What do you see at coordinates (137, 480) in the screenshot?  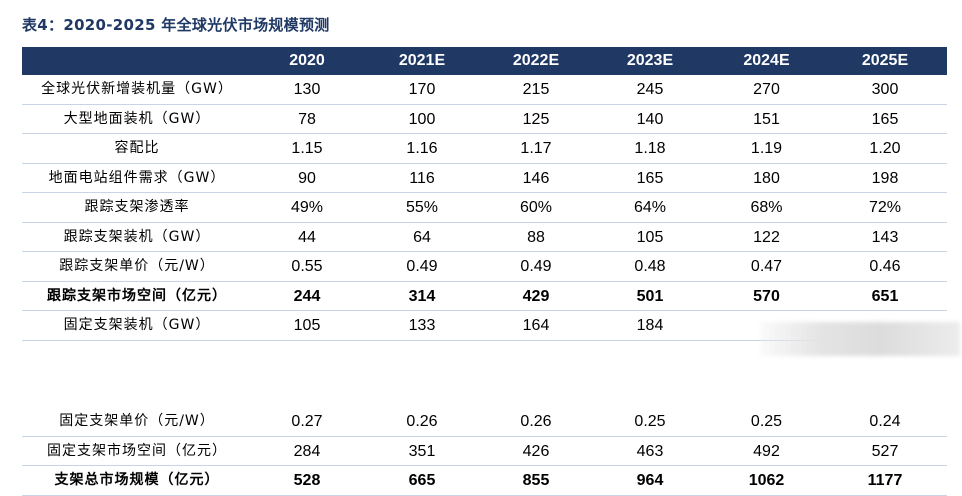 I see `row-label: 支架总市场规模（亿元）` at bounding box center [137, 480].